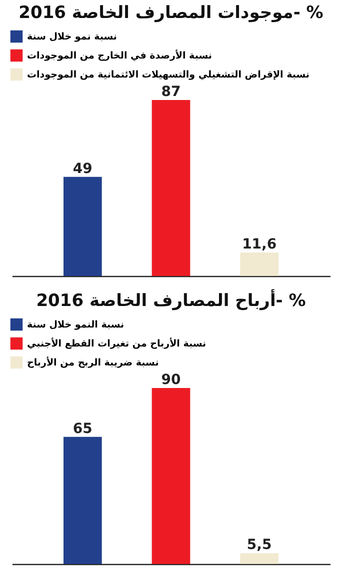  Describe the element at coordinates (116, 344) in the screenshot. I see `legend-label: نسبة الأرباح من تغيرات القطع الأجنبي` at that location.